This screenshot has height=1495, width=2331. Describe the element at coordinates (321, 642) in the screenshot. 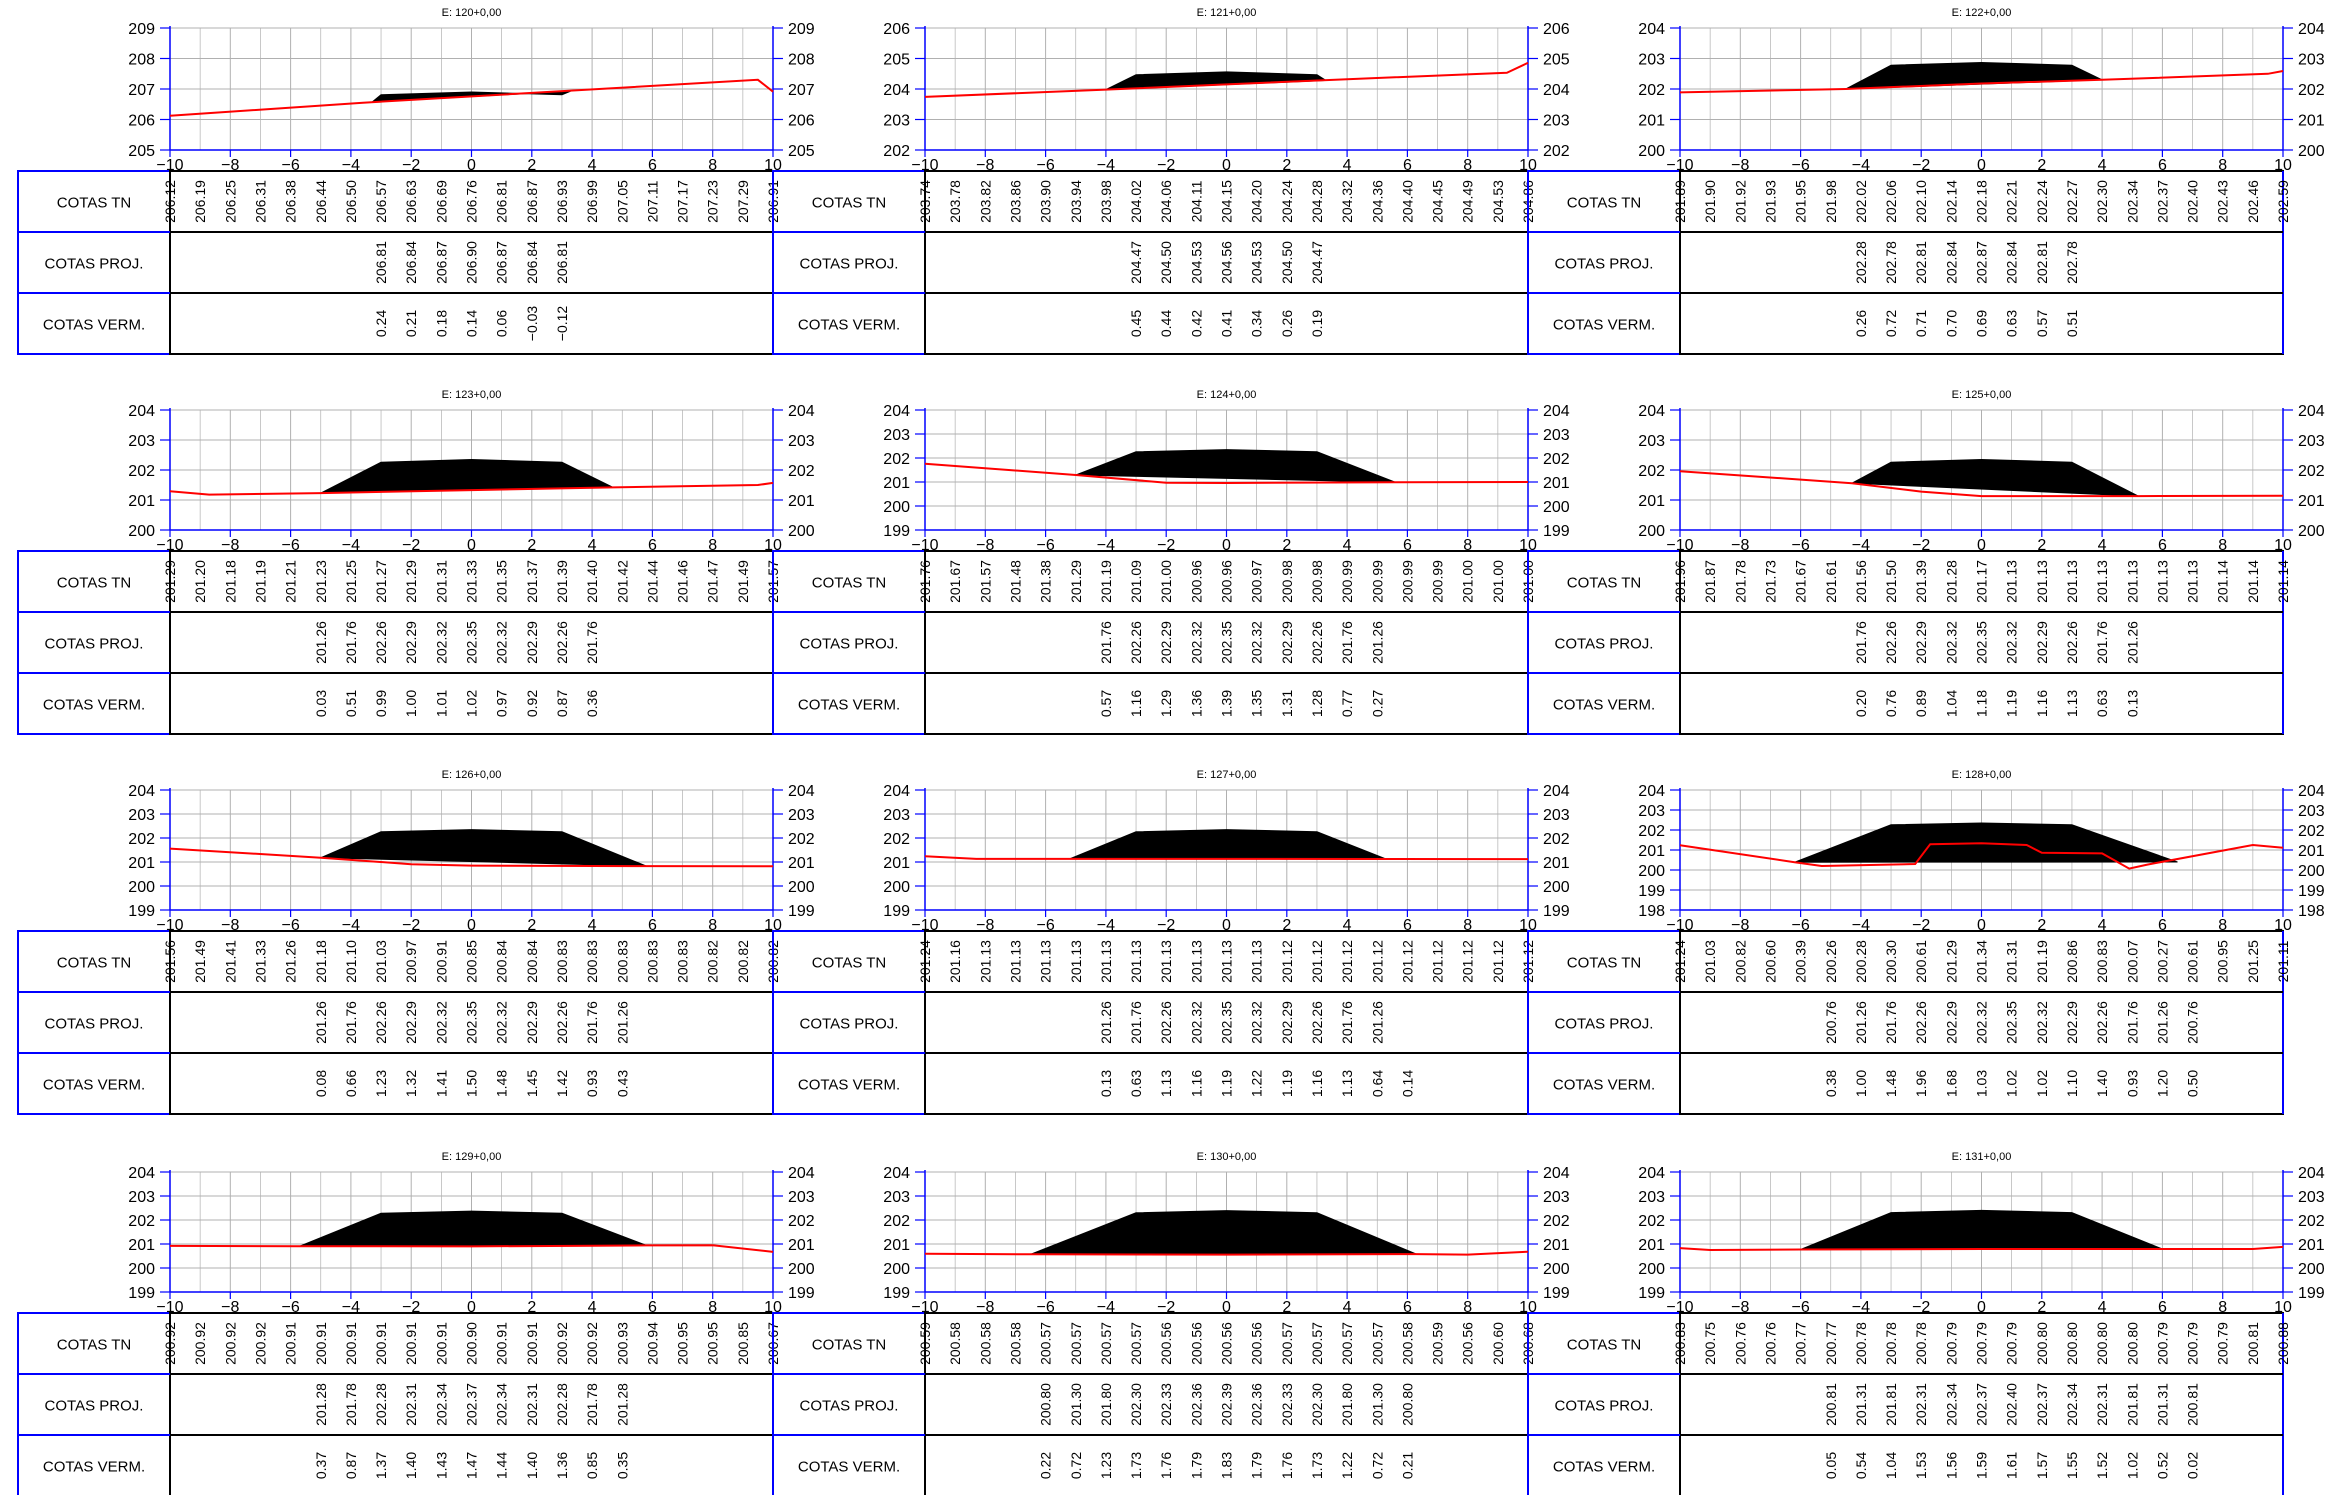

I see `table-value: 201.26` at that location.